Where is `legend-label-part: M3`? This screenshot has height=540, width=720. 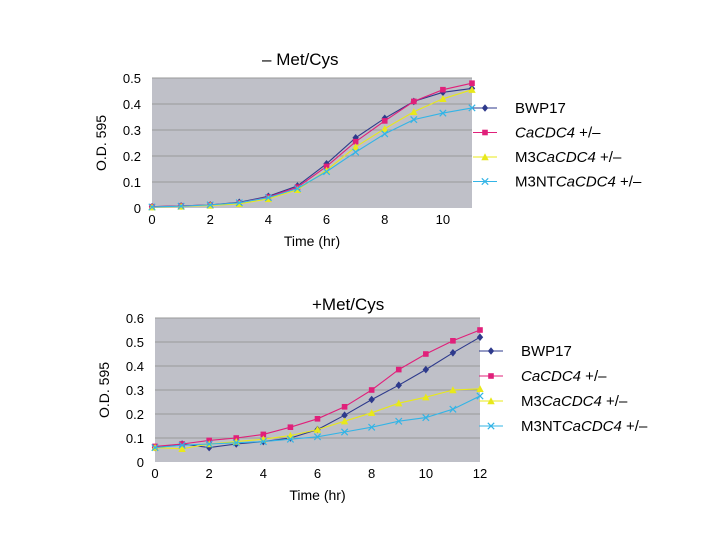
legend-label-part: M3 is located at coordinates (525, 157).